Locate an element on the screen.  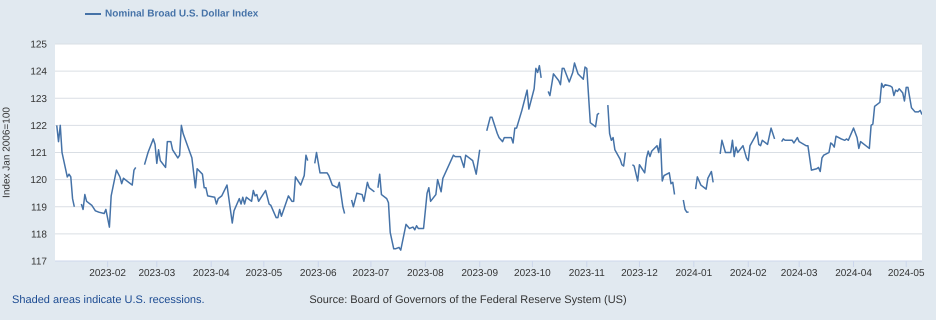
y-tick-label: 124 is located at coordinates (39, 72).